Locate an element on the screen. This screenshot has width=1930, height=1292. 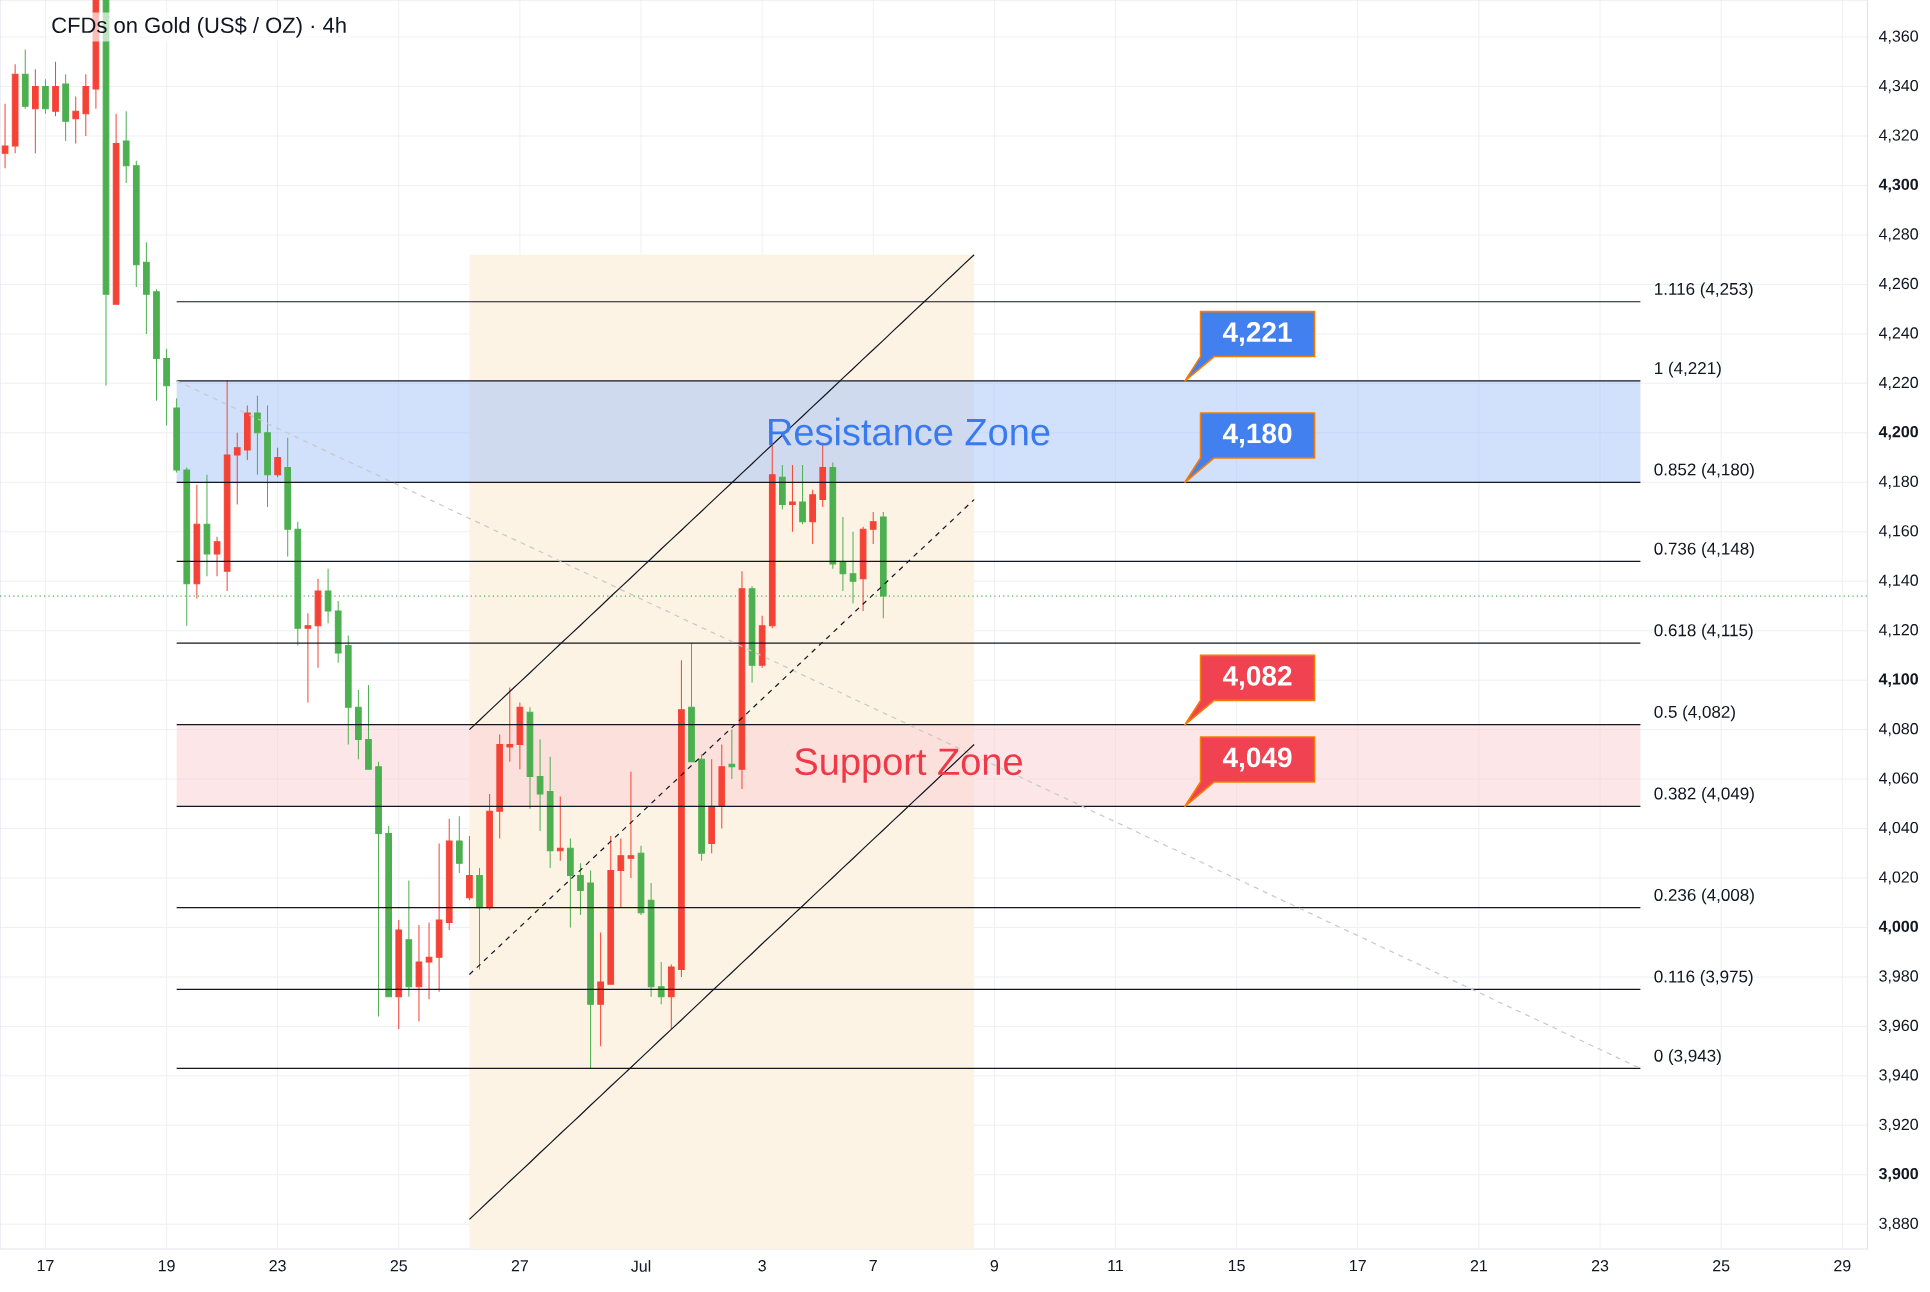
series-label: 0.618 (4,115) is located at coordinates (1703, 631).